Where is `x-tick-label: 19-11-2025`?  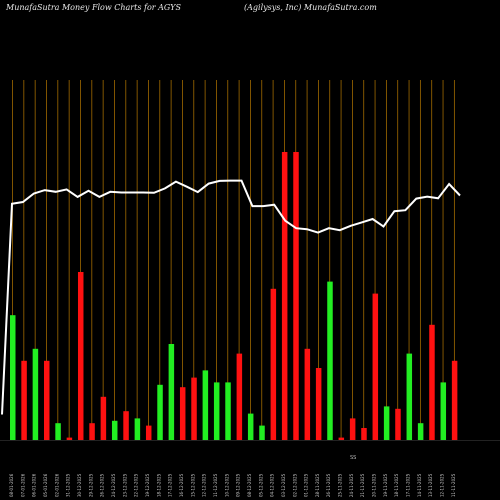 x-tick-label: 19-11-2025 is located at coordinates (385, 485).